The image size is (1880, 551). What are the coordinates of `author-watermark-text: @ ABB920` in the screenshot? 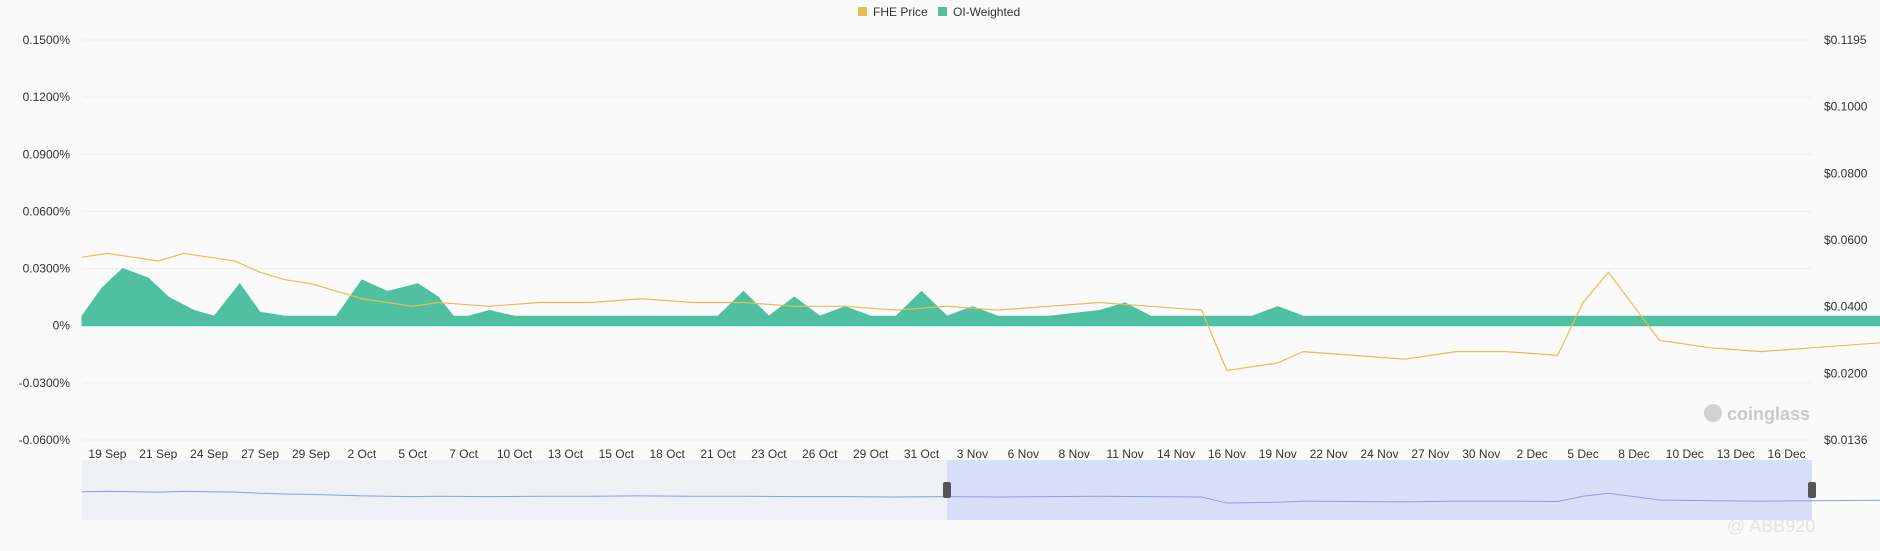 It's located at (1771, 526).